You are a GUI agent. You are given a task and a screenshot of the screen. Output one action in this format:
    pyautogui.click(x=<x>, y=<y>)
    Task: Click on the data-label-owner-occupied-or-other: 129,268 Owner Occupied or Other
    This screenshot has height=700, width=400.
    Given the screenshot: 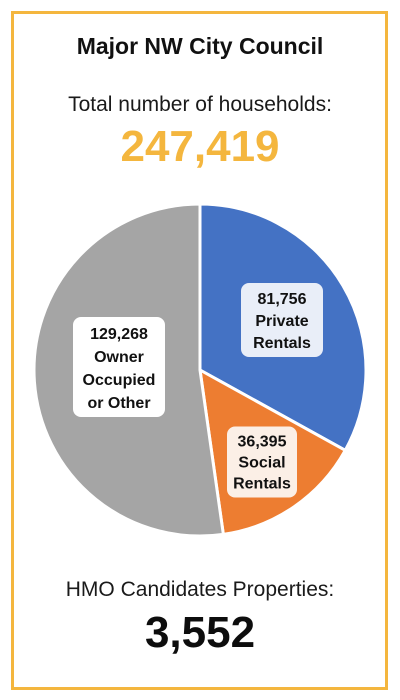 What is the action you would take?
    pyautogui.click(x=119, y=367)
    